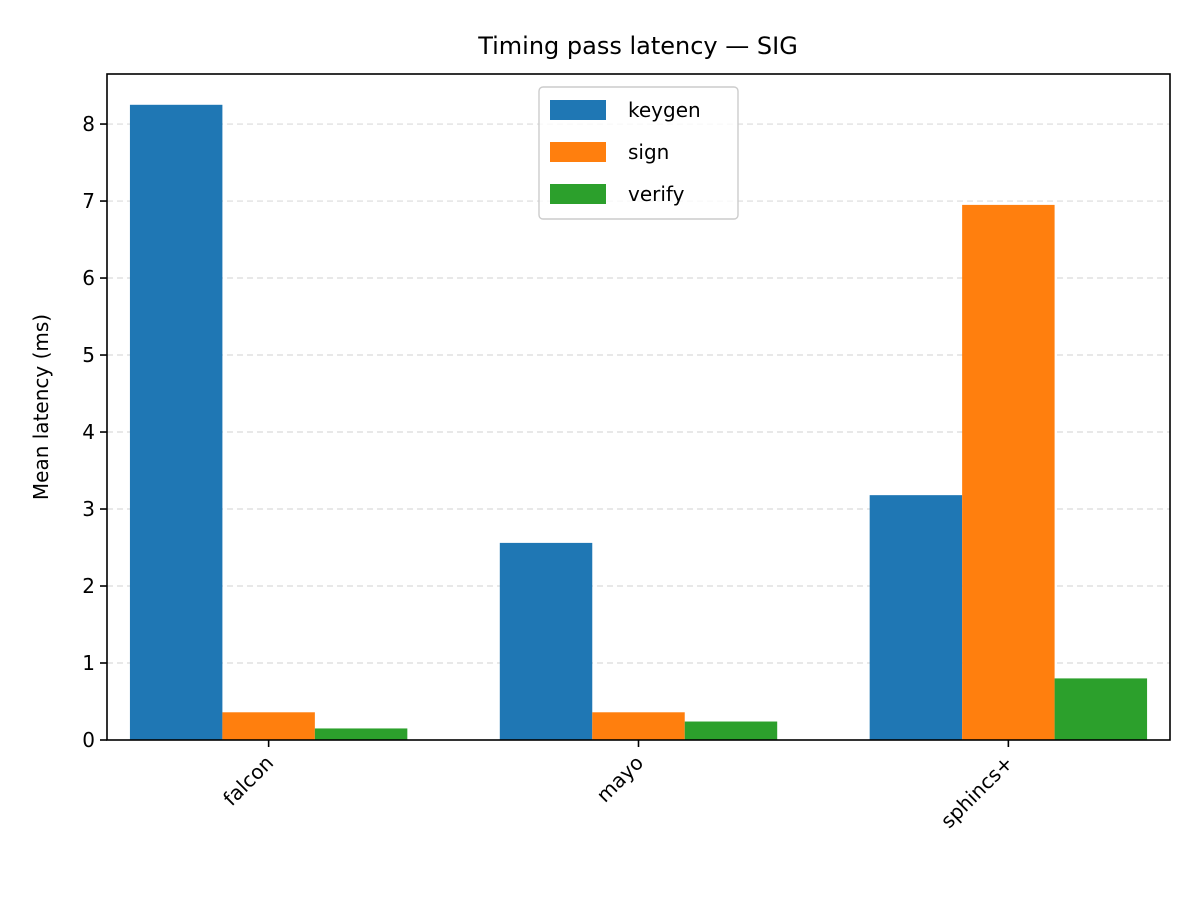 Image resolution: width=1200 pixels, height=900 pixels. I want to click on y-tick-label: 3, so click(88, 509).